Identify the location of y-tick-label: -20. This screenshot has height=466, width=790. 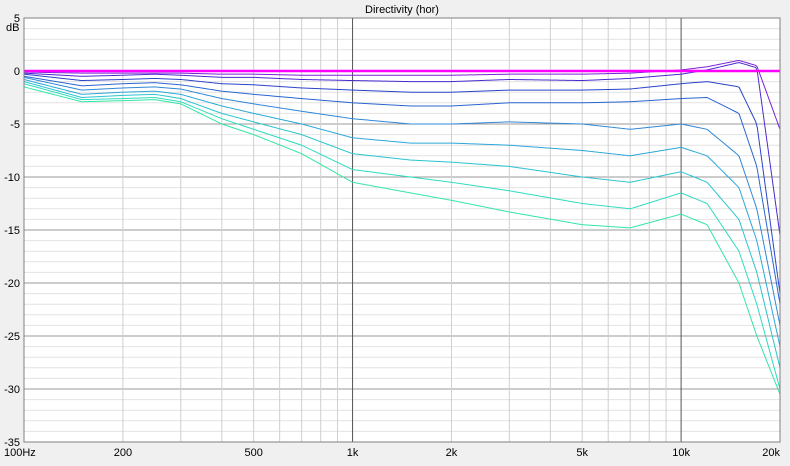
(12, 284).